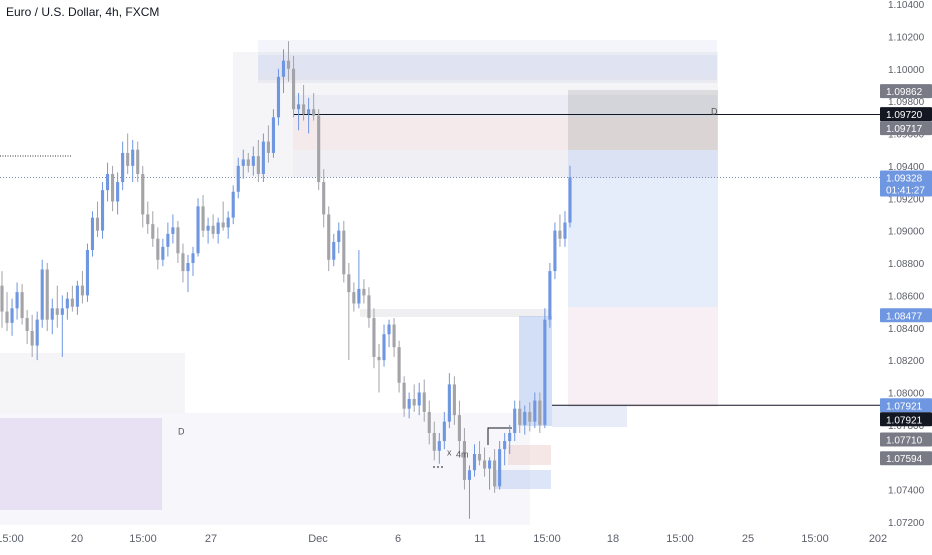 This screenshot has height=555, width=932. I want to click on price-label: 1.07594, so click(906, 458).